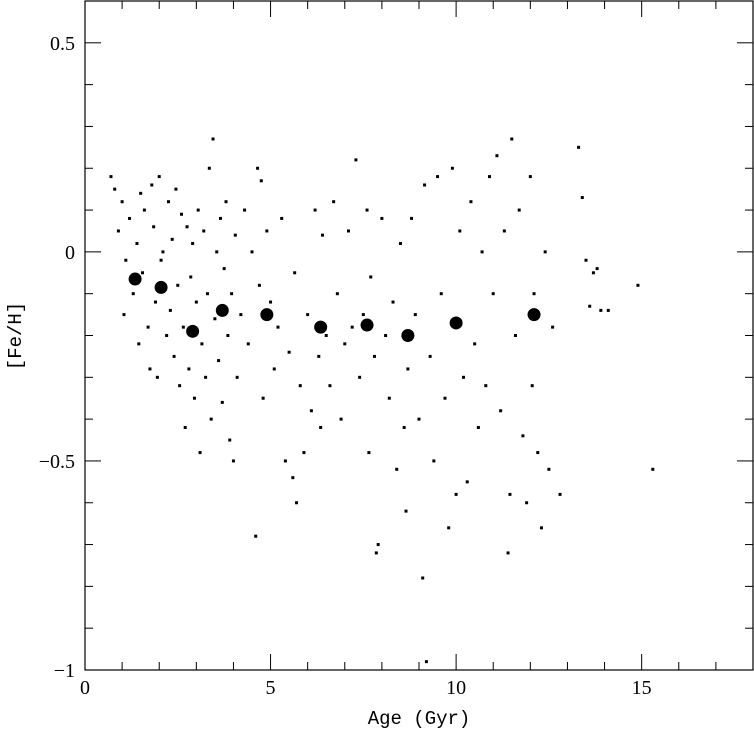  What do you see at coordinates (57, 462) in the screenshot?
I see `y-tick-label: −0.5` at bounding box center [57, 462].